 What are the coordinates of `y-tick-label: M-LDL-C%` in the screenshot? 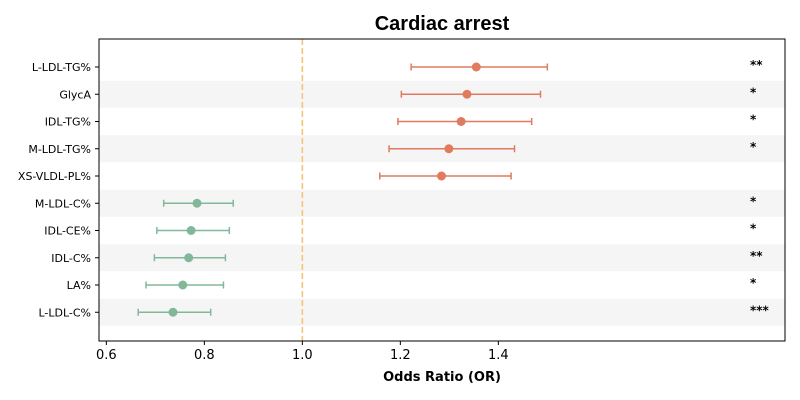 It's located at (63, 203).